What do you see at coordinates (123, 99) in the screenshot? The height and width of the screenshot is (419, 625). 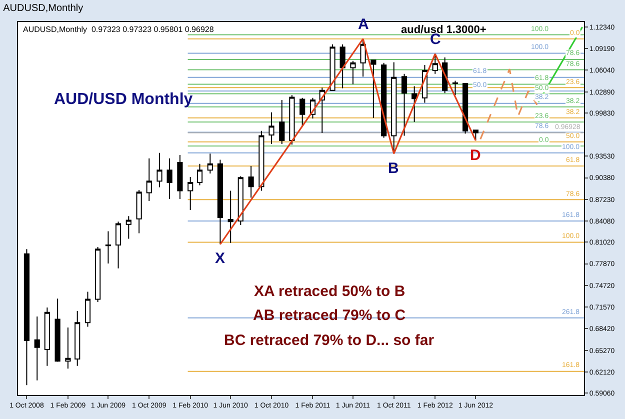 I see `annotation: AUD/USD Monthly` at bounding box center [123, 99].